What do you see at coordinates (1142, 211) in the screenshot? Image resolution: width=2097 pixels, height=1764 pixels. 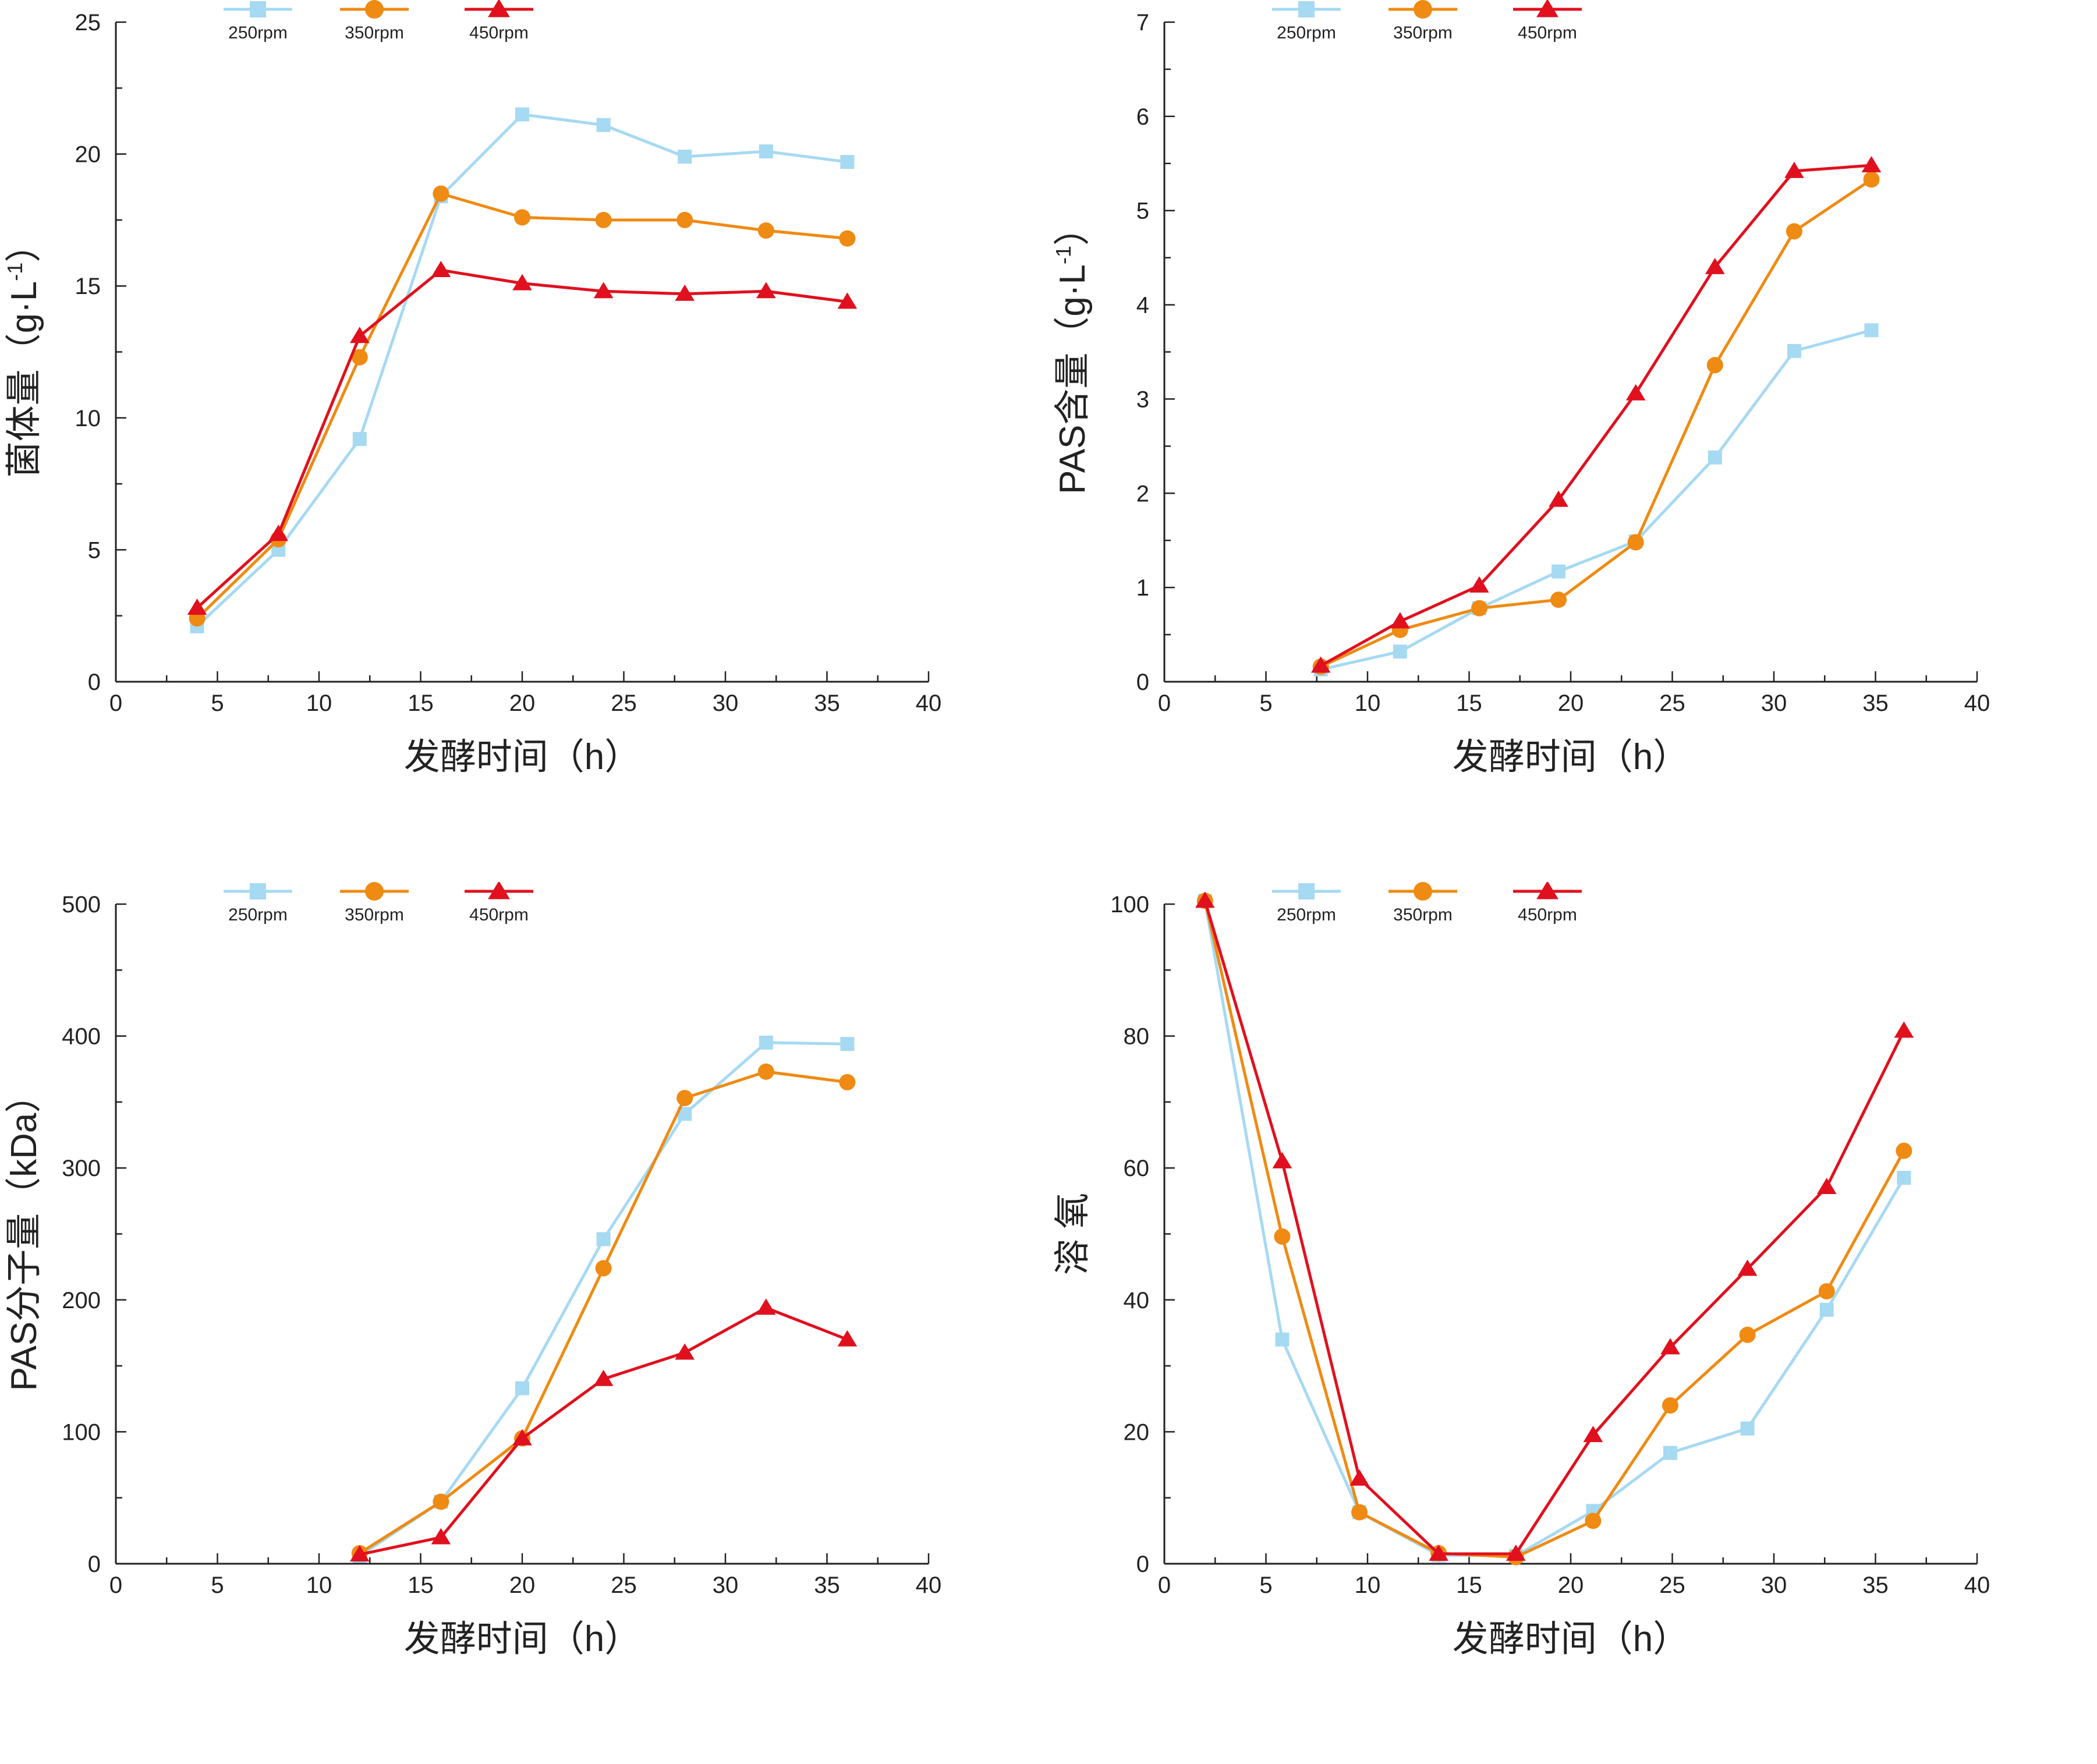 I see `y-tick-label: 5` at bounding box center [1142, 211].